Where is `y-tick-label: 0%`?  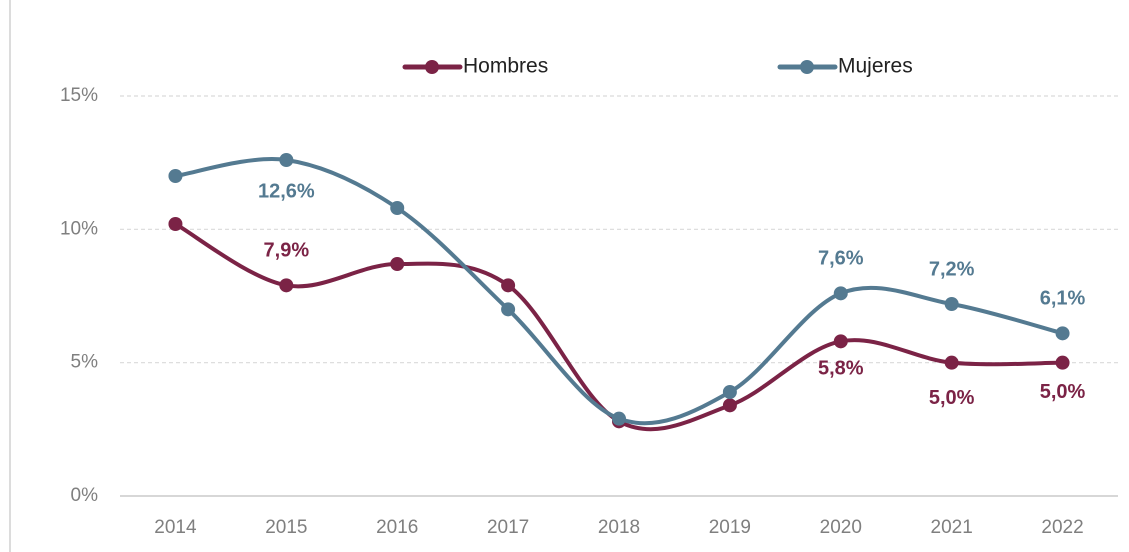 y-tick-label: 0% is located at coordinates (85, 495).